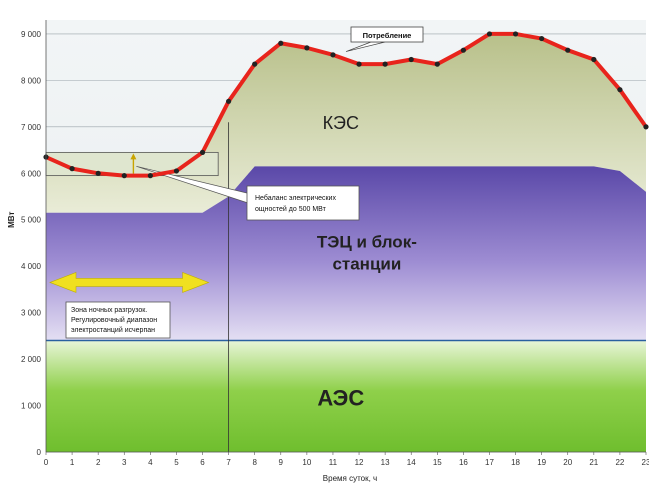 The height and width of the screenshot is (487, 649). What do you see at coordinates (341, 123) in the screenshot?
I see `kes-label: КЭС` at bounding box center [341, 123].